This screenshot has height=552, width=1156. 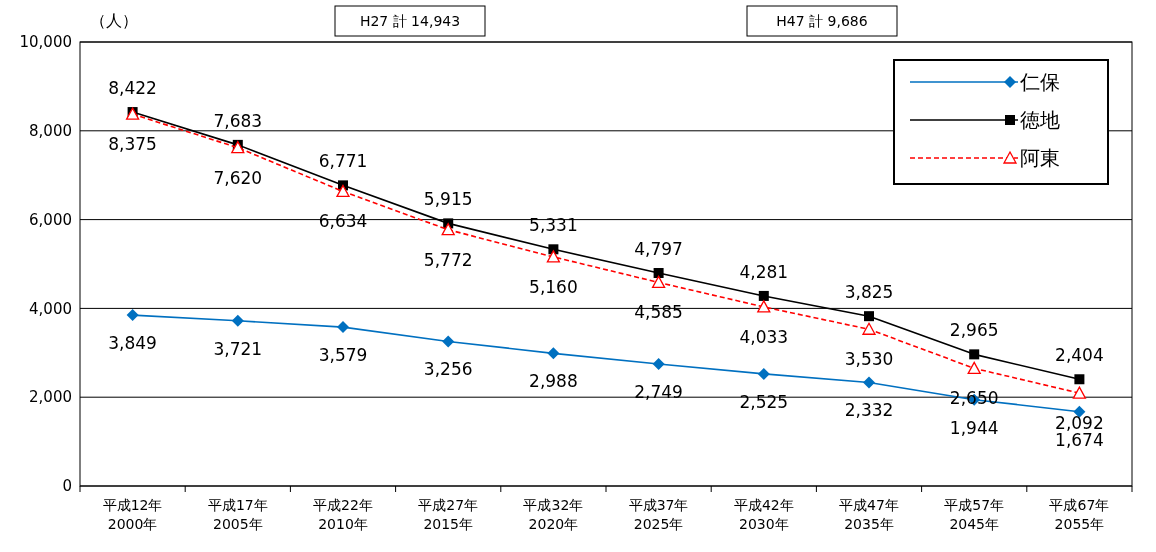 What do you see at coordinates (1079, 423) in the screenshot?
I see `data-label: 2,092` at bounding box center [1079, 423].